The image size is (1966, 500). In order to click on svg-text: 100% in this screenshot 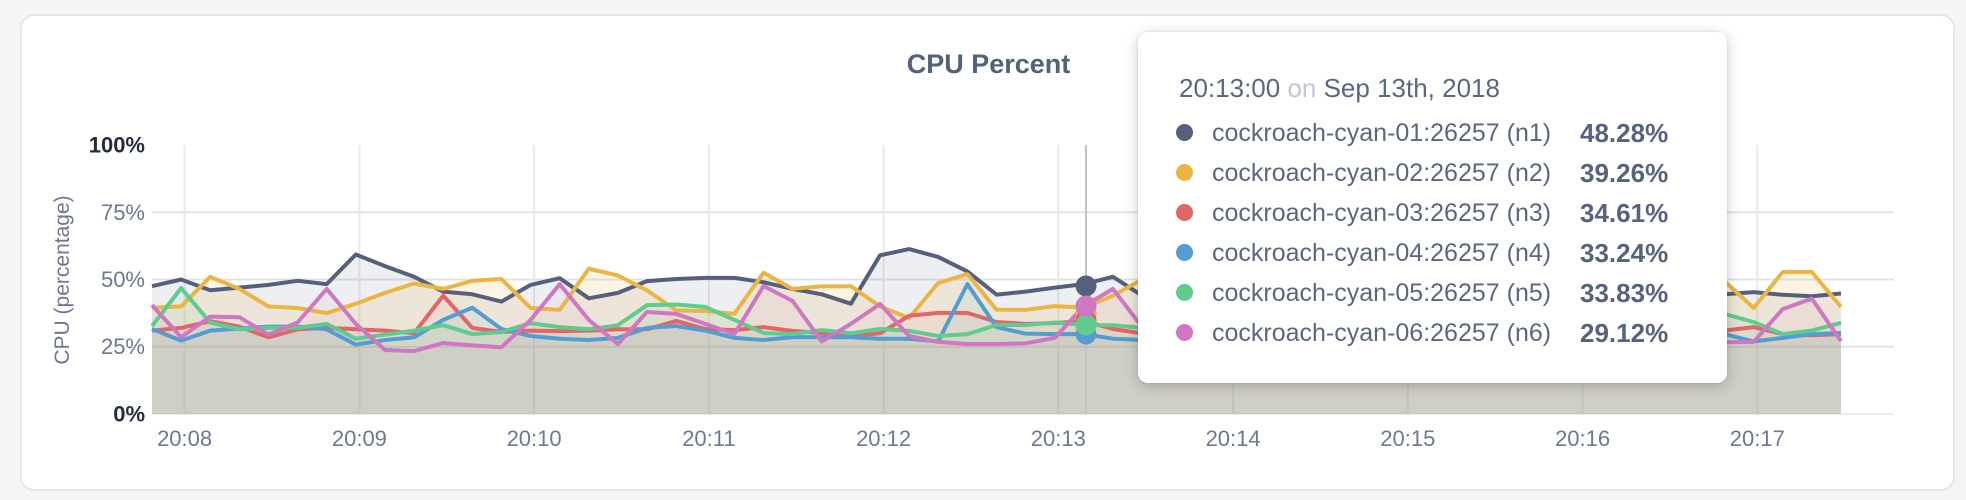, I will do `click(117, 145)`.